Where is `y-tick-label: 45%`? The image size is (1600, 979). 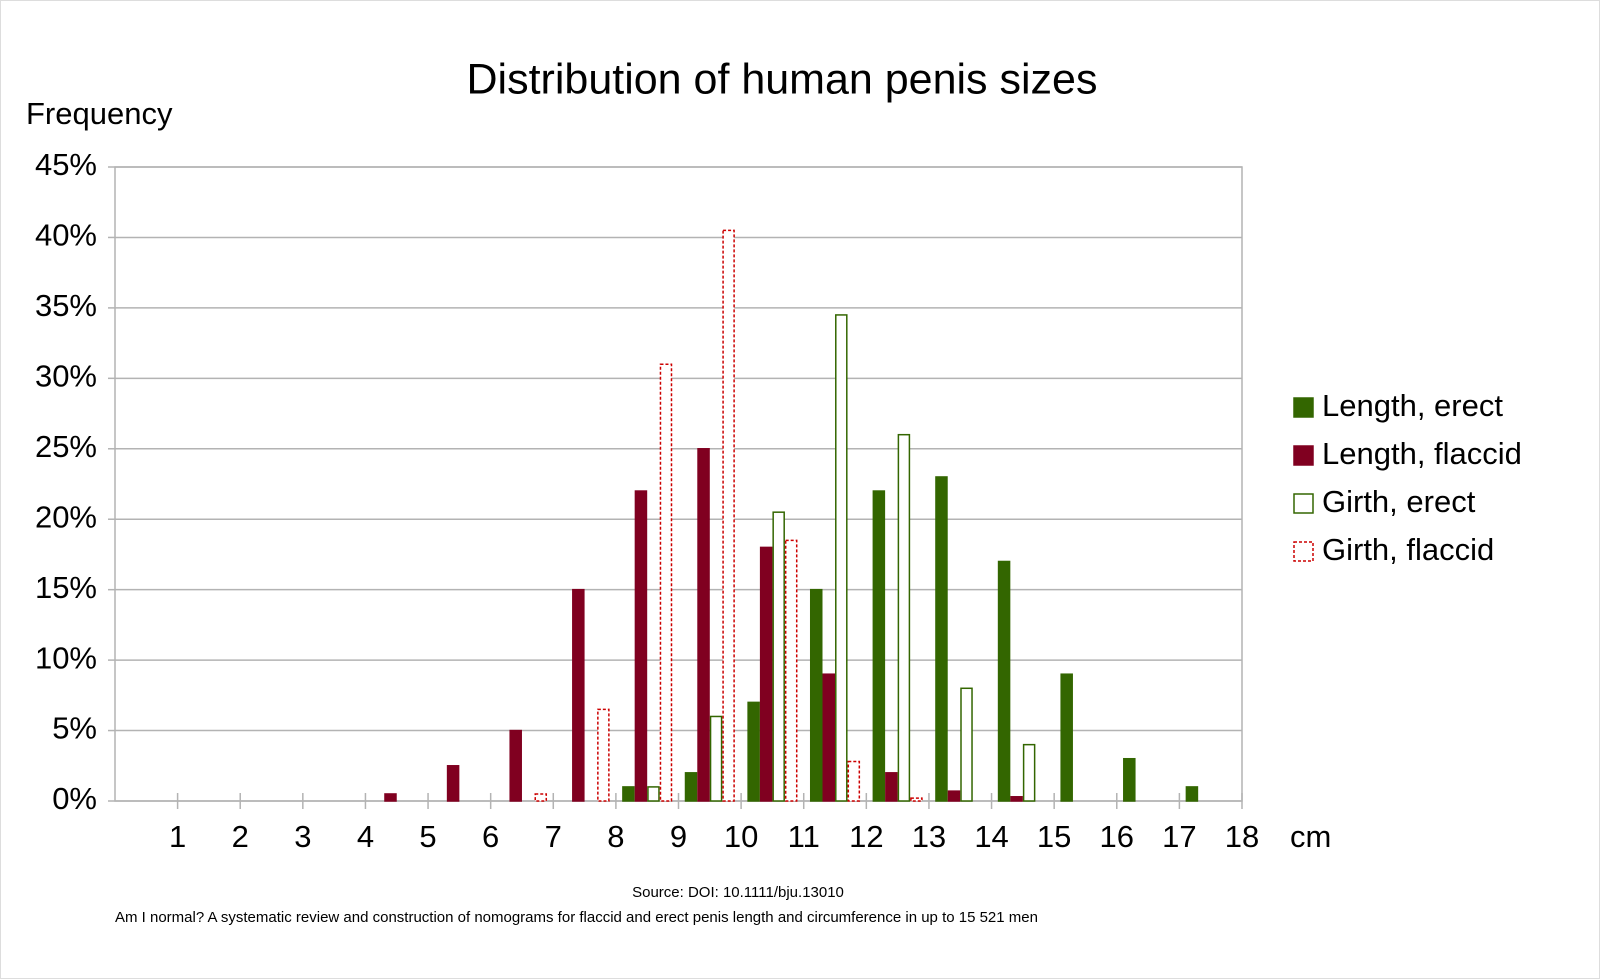
y-tick-label: 45% is located at coordinates (66, 164).